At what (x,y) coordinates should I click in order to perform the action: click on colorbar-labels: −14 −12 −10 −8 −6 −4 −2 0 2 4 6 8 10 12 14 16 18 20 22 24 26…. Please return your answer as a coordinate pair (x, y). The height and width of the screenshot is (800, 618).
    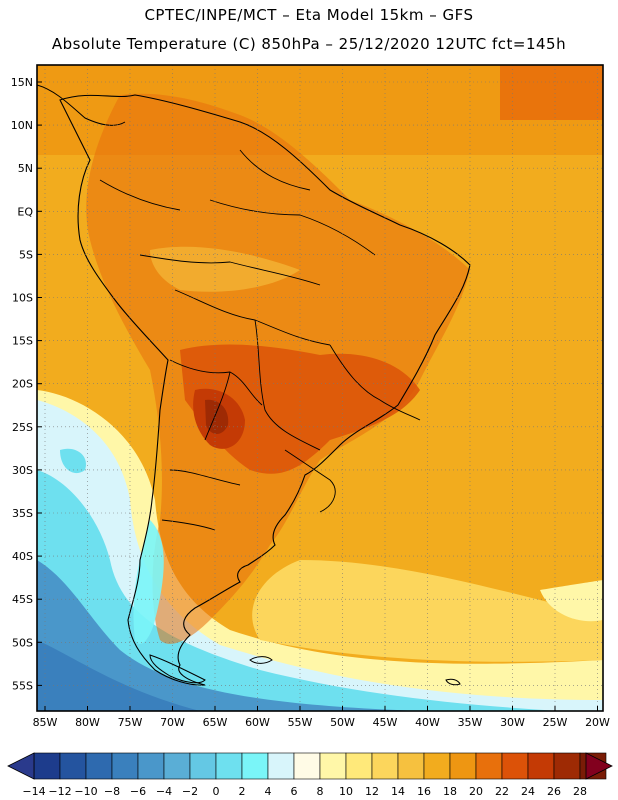
    Looking at the image, I should click on (304, 791).